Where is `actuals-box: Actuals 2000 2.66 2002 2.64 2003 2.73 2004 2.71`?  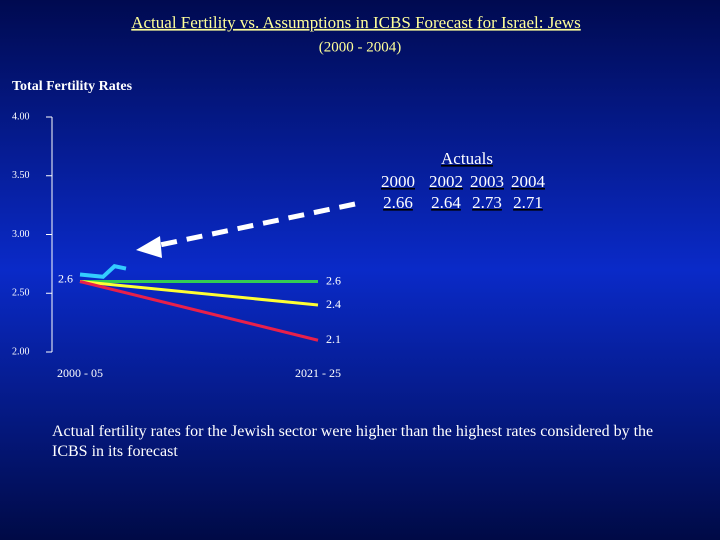
actuals-box: Actuals 2000 2.66 2002 2.64 2003 2.73 2004 2.71 is located at coordinates (463, 180).